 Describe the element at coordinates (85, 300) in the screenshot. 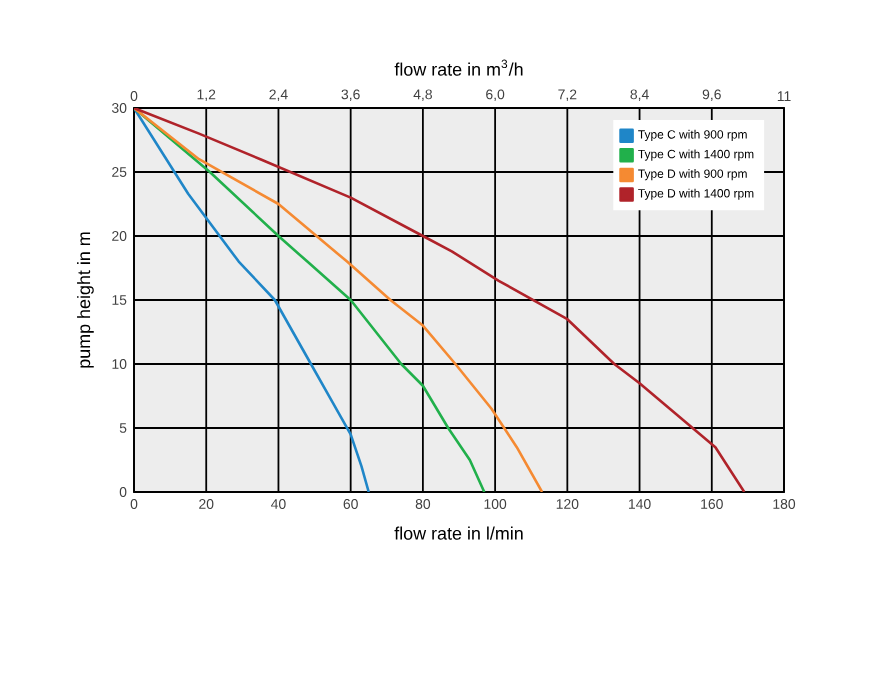

I see `y-axis-title: pump height in m` at that location.